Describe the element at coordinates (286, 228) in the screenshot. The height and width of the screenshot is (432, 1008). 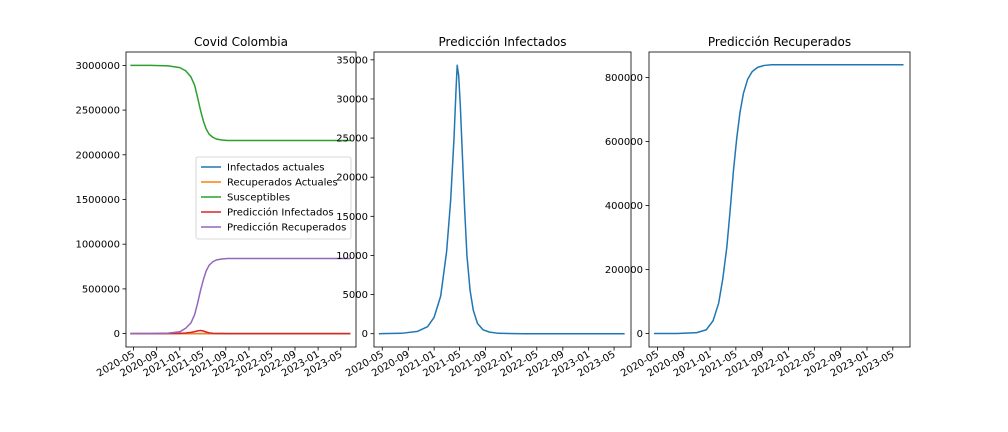
I see `legend-label: Predicción Recuperados` at that location.